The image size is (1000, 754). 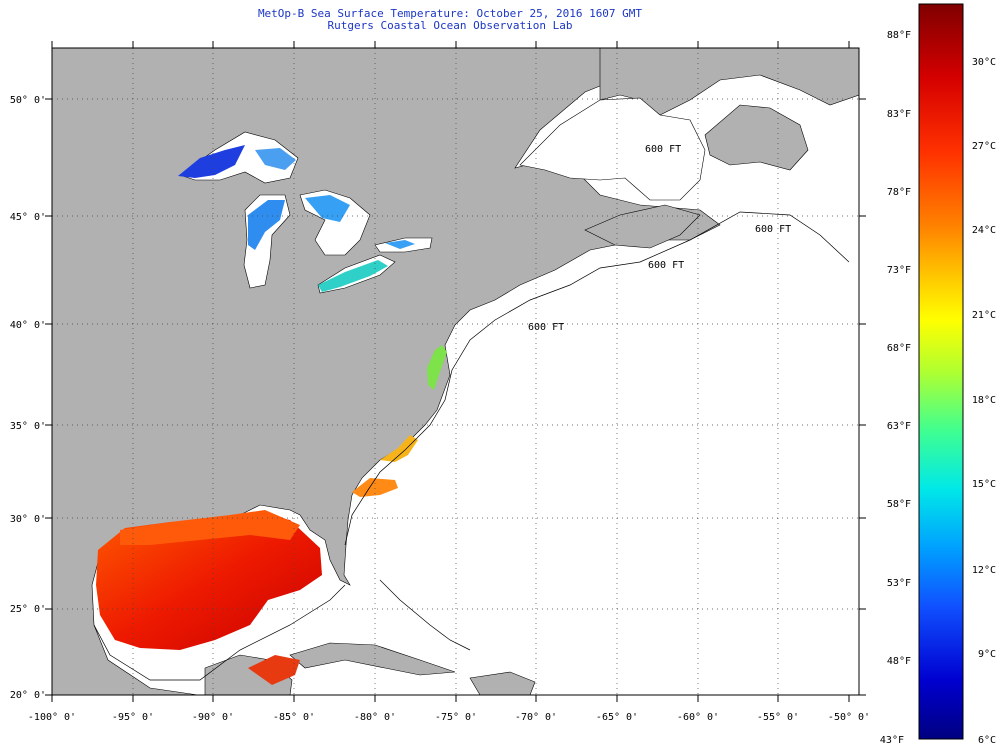 I want to click on f-label: 88°F, so click(x=899, y=35).